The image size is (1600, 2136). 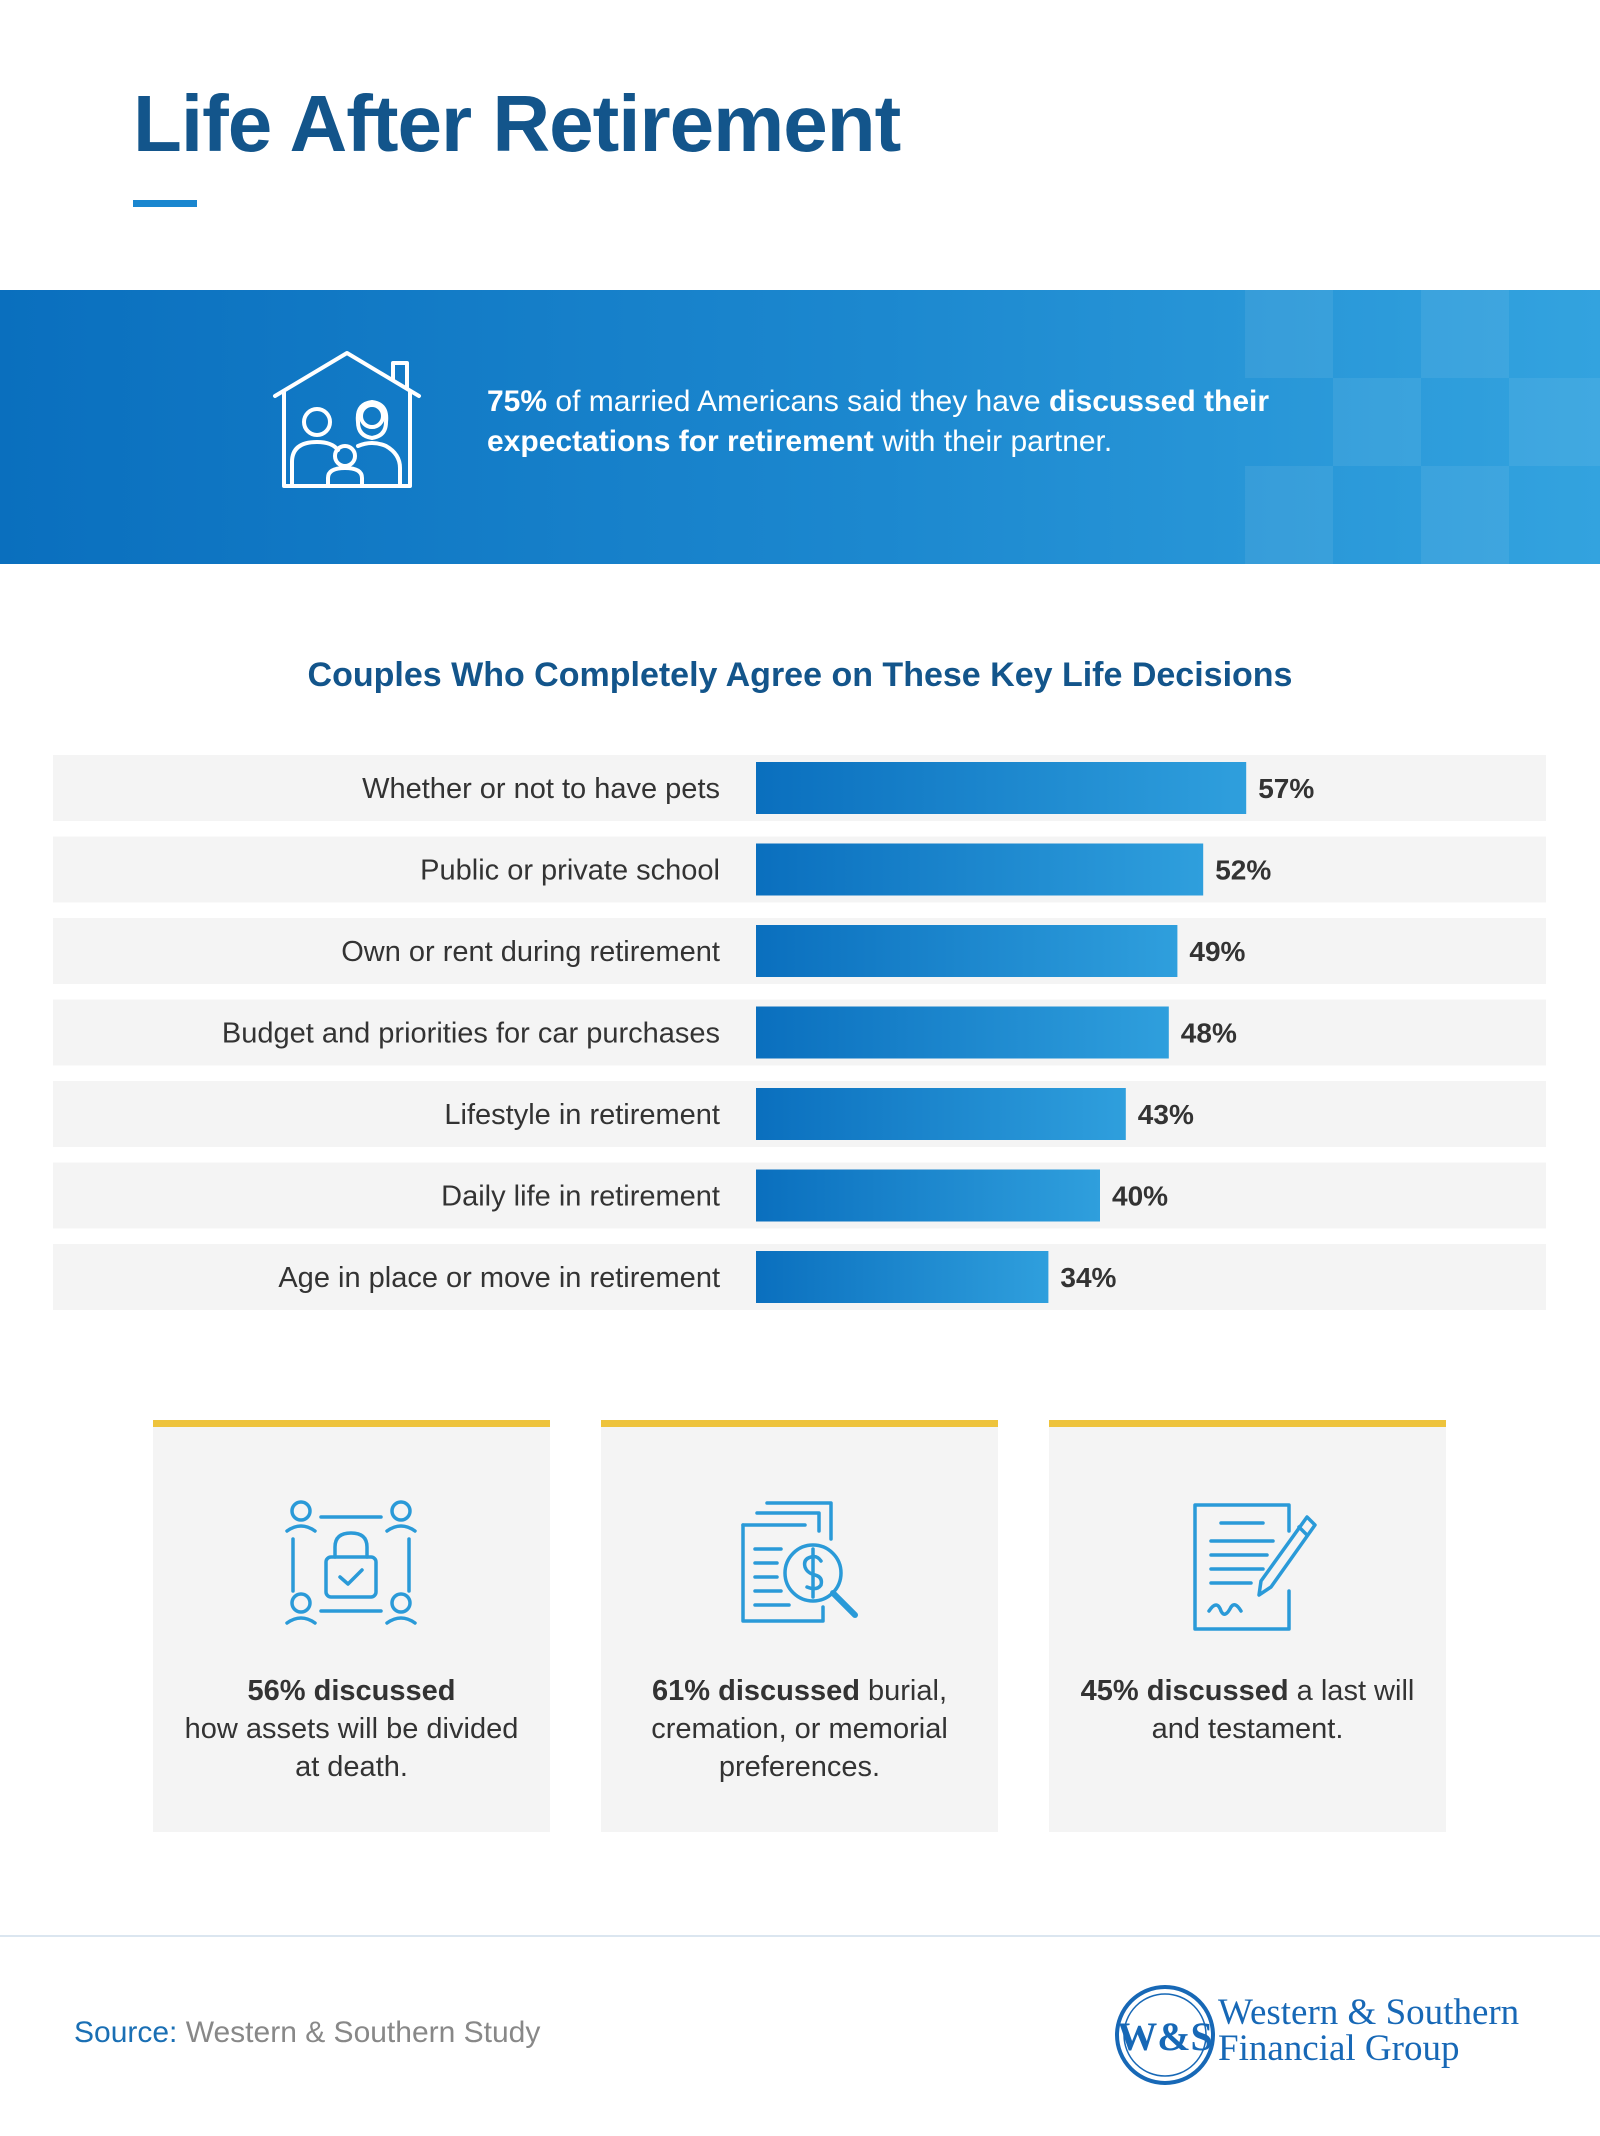 What do you see at coordinates (1088, 1277) in the screenshot?
I see `data-label: 34%` at bounding box center [1088, 1277].